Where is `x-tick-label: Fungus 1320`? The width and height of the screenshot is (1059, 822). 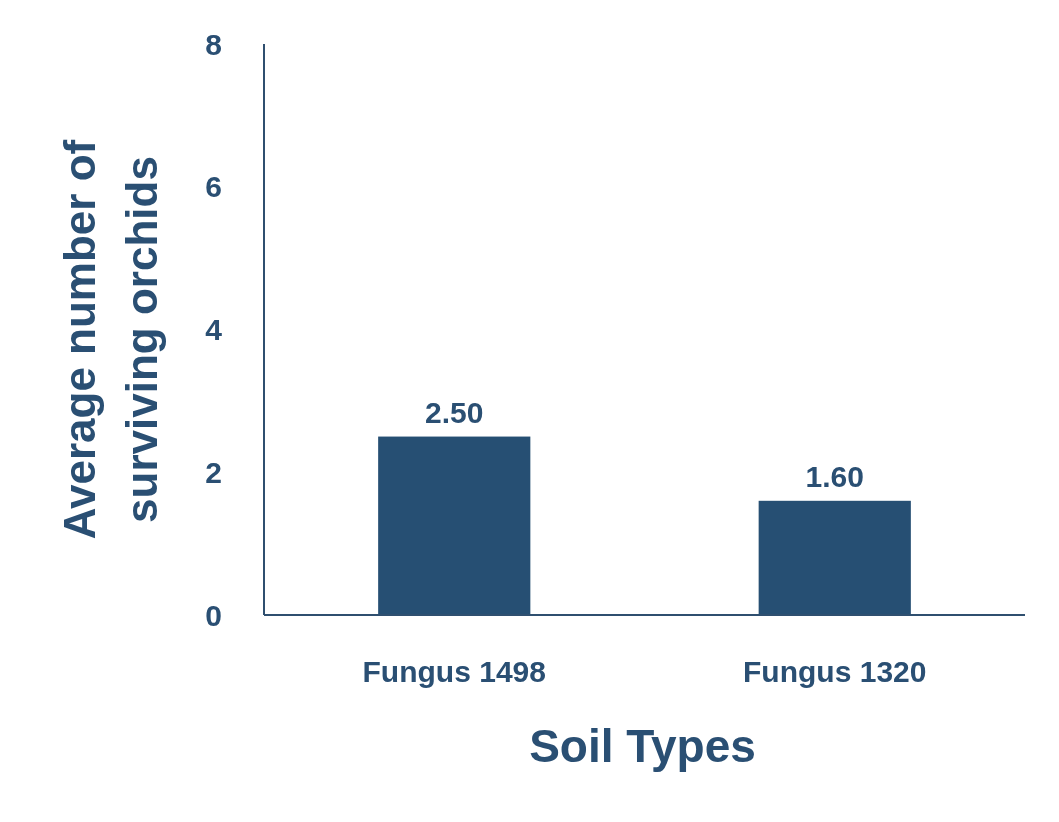
x-tick-label: Fungus 1320 is located at coordinates (835, 671).